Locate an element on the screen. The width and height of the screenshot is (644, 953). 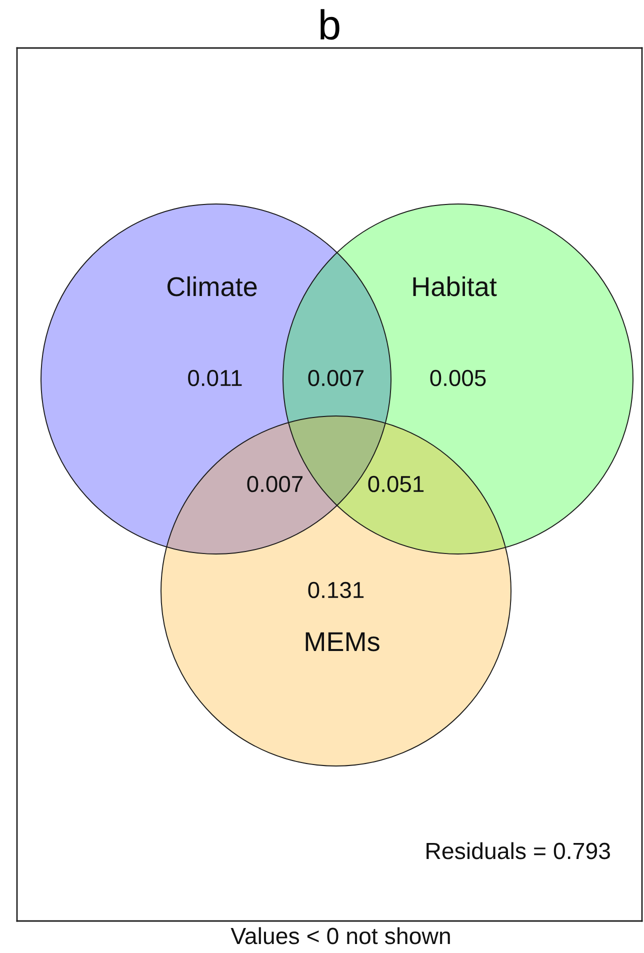
category-label: MEMs is located at coordinates (343, 642).